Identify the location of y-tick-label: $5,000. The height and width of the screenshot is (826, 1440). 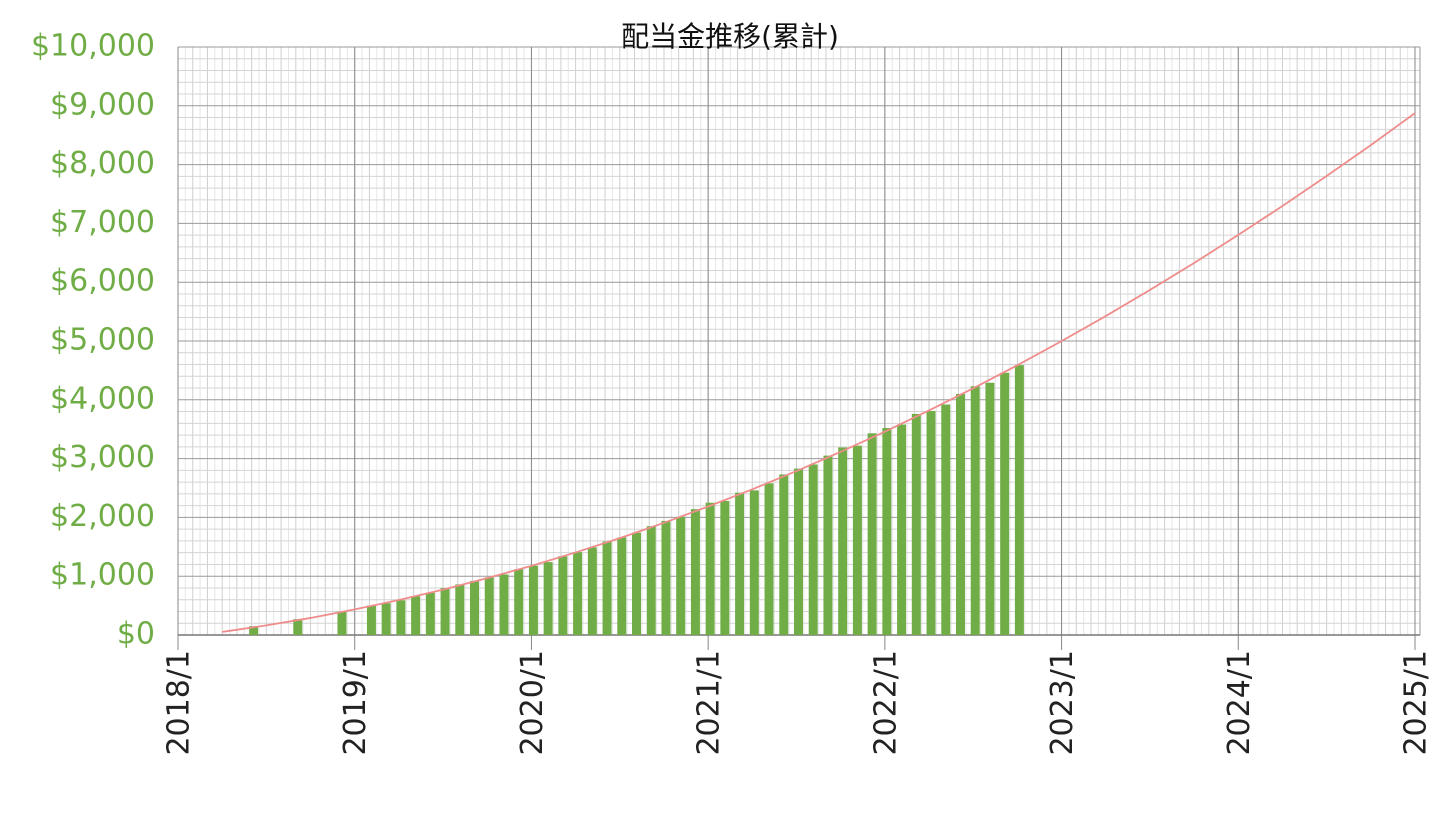
(102, 340).